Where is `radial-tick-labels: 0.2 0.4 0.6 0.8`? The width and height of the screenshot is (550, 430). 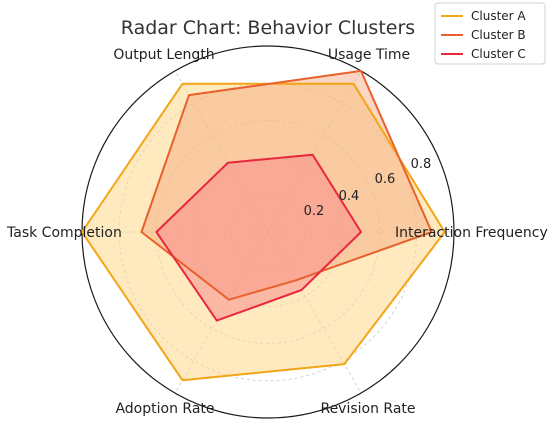 radial-tick-labels: 0.2 0.4 0.6 0.8 is located at coordinates (368, 188).